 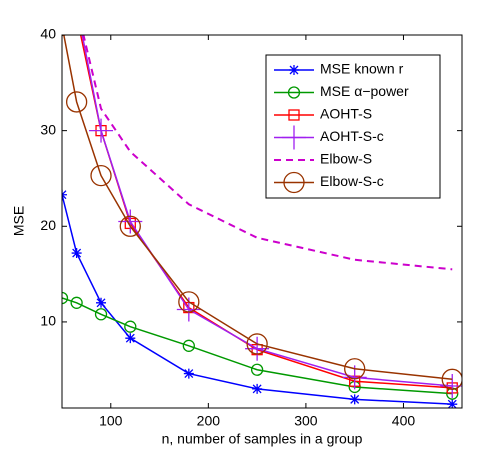 I want to click on y-tick-label: 30, so click(x=48, y=129).